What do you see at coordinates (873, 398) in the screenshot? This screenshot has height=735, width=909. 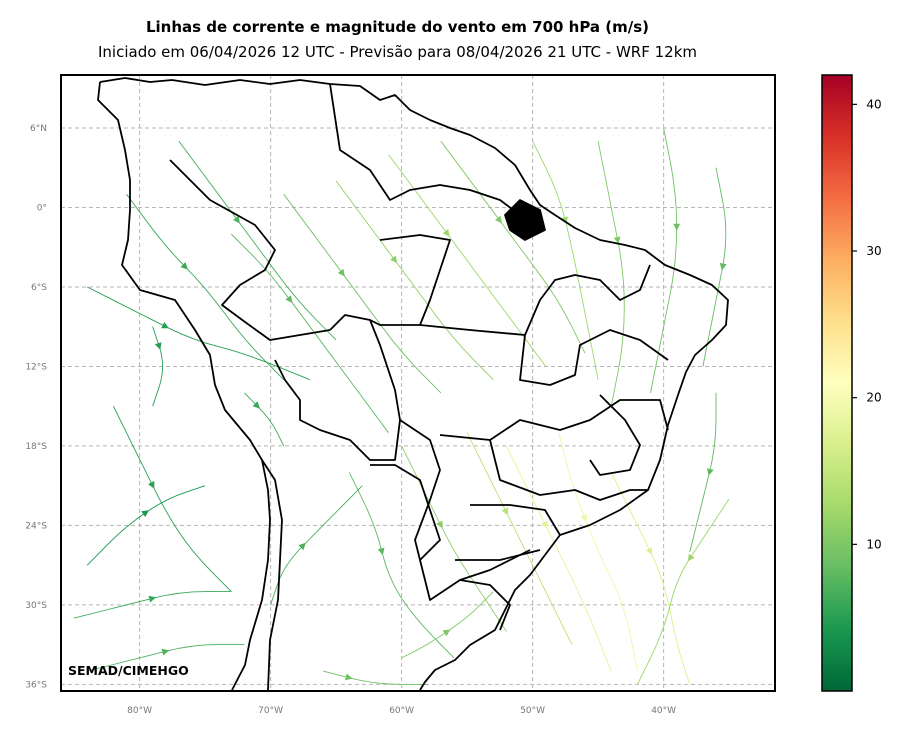 I see `colorbar-tick-label: 20` at bounding box center [873, 398].